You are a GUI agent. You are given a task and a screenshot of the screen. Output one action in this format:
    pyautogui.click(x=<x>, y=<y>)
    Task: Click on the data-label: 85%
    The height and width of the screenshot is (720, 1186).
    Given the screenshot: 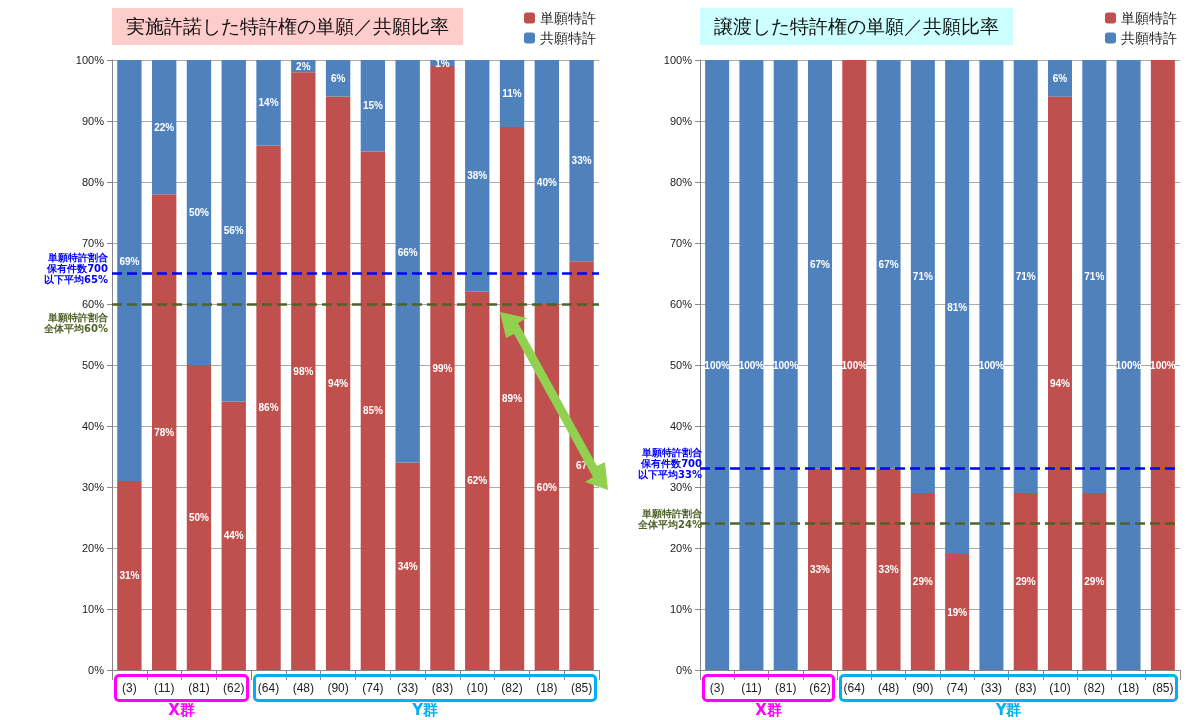 What is the action you would take?
    pyautogui.click(x=373, y=411)
    